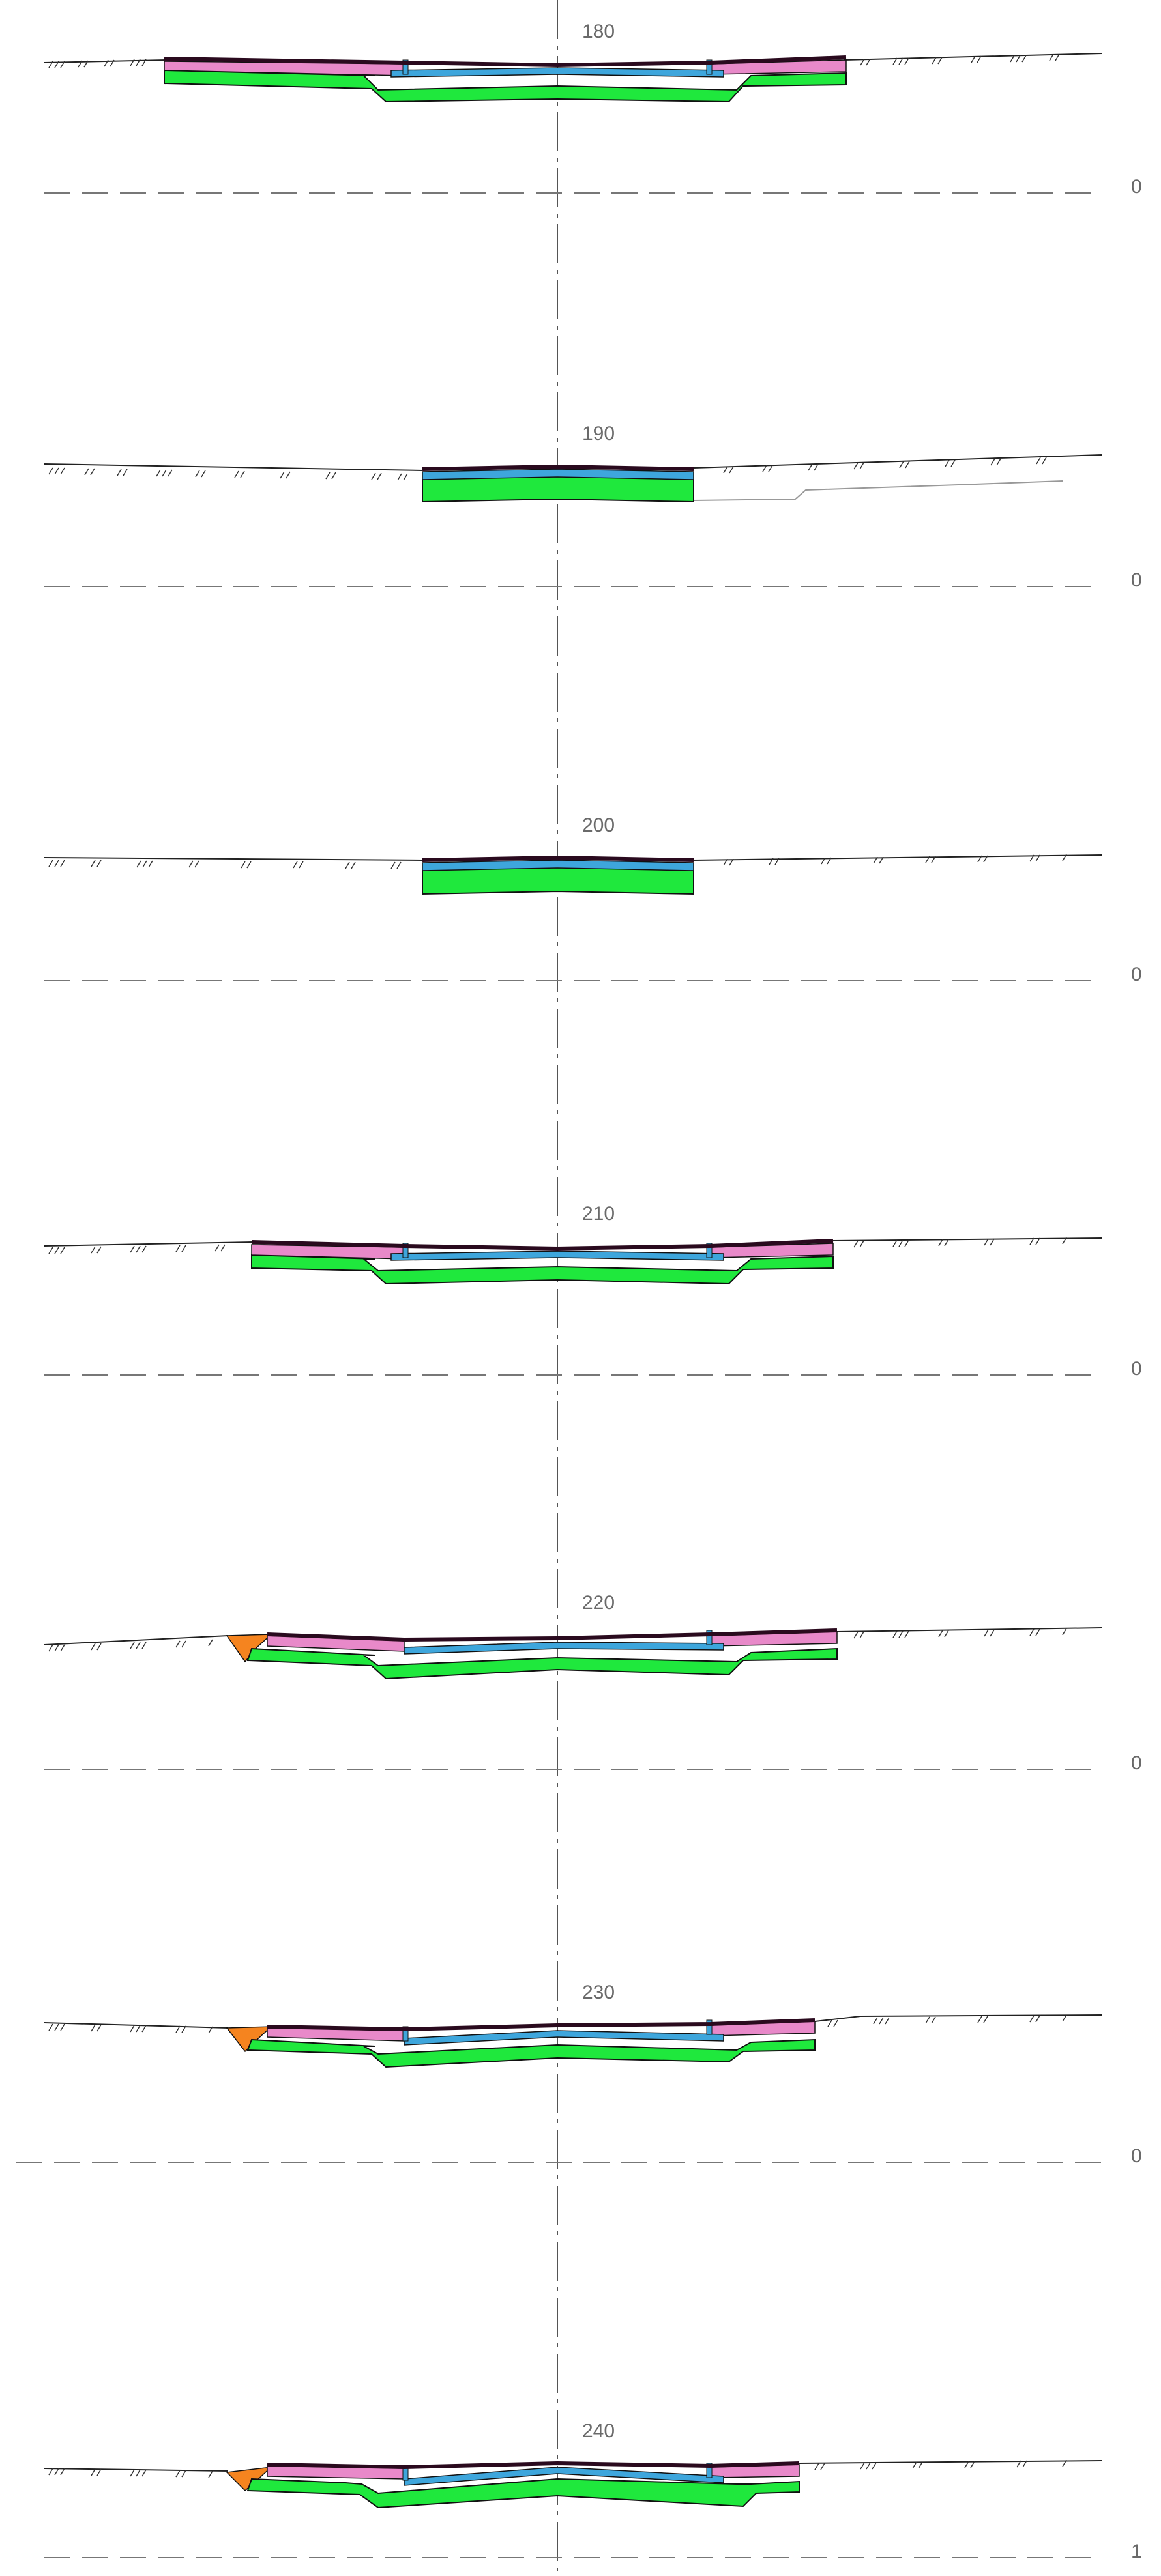 Image resolution: width=1161 pixels, height=2576 pixels. I want to click on station-label: 200, so click(598, 826).